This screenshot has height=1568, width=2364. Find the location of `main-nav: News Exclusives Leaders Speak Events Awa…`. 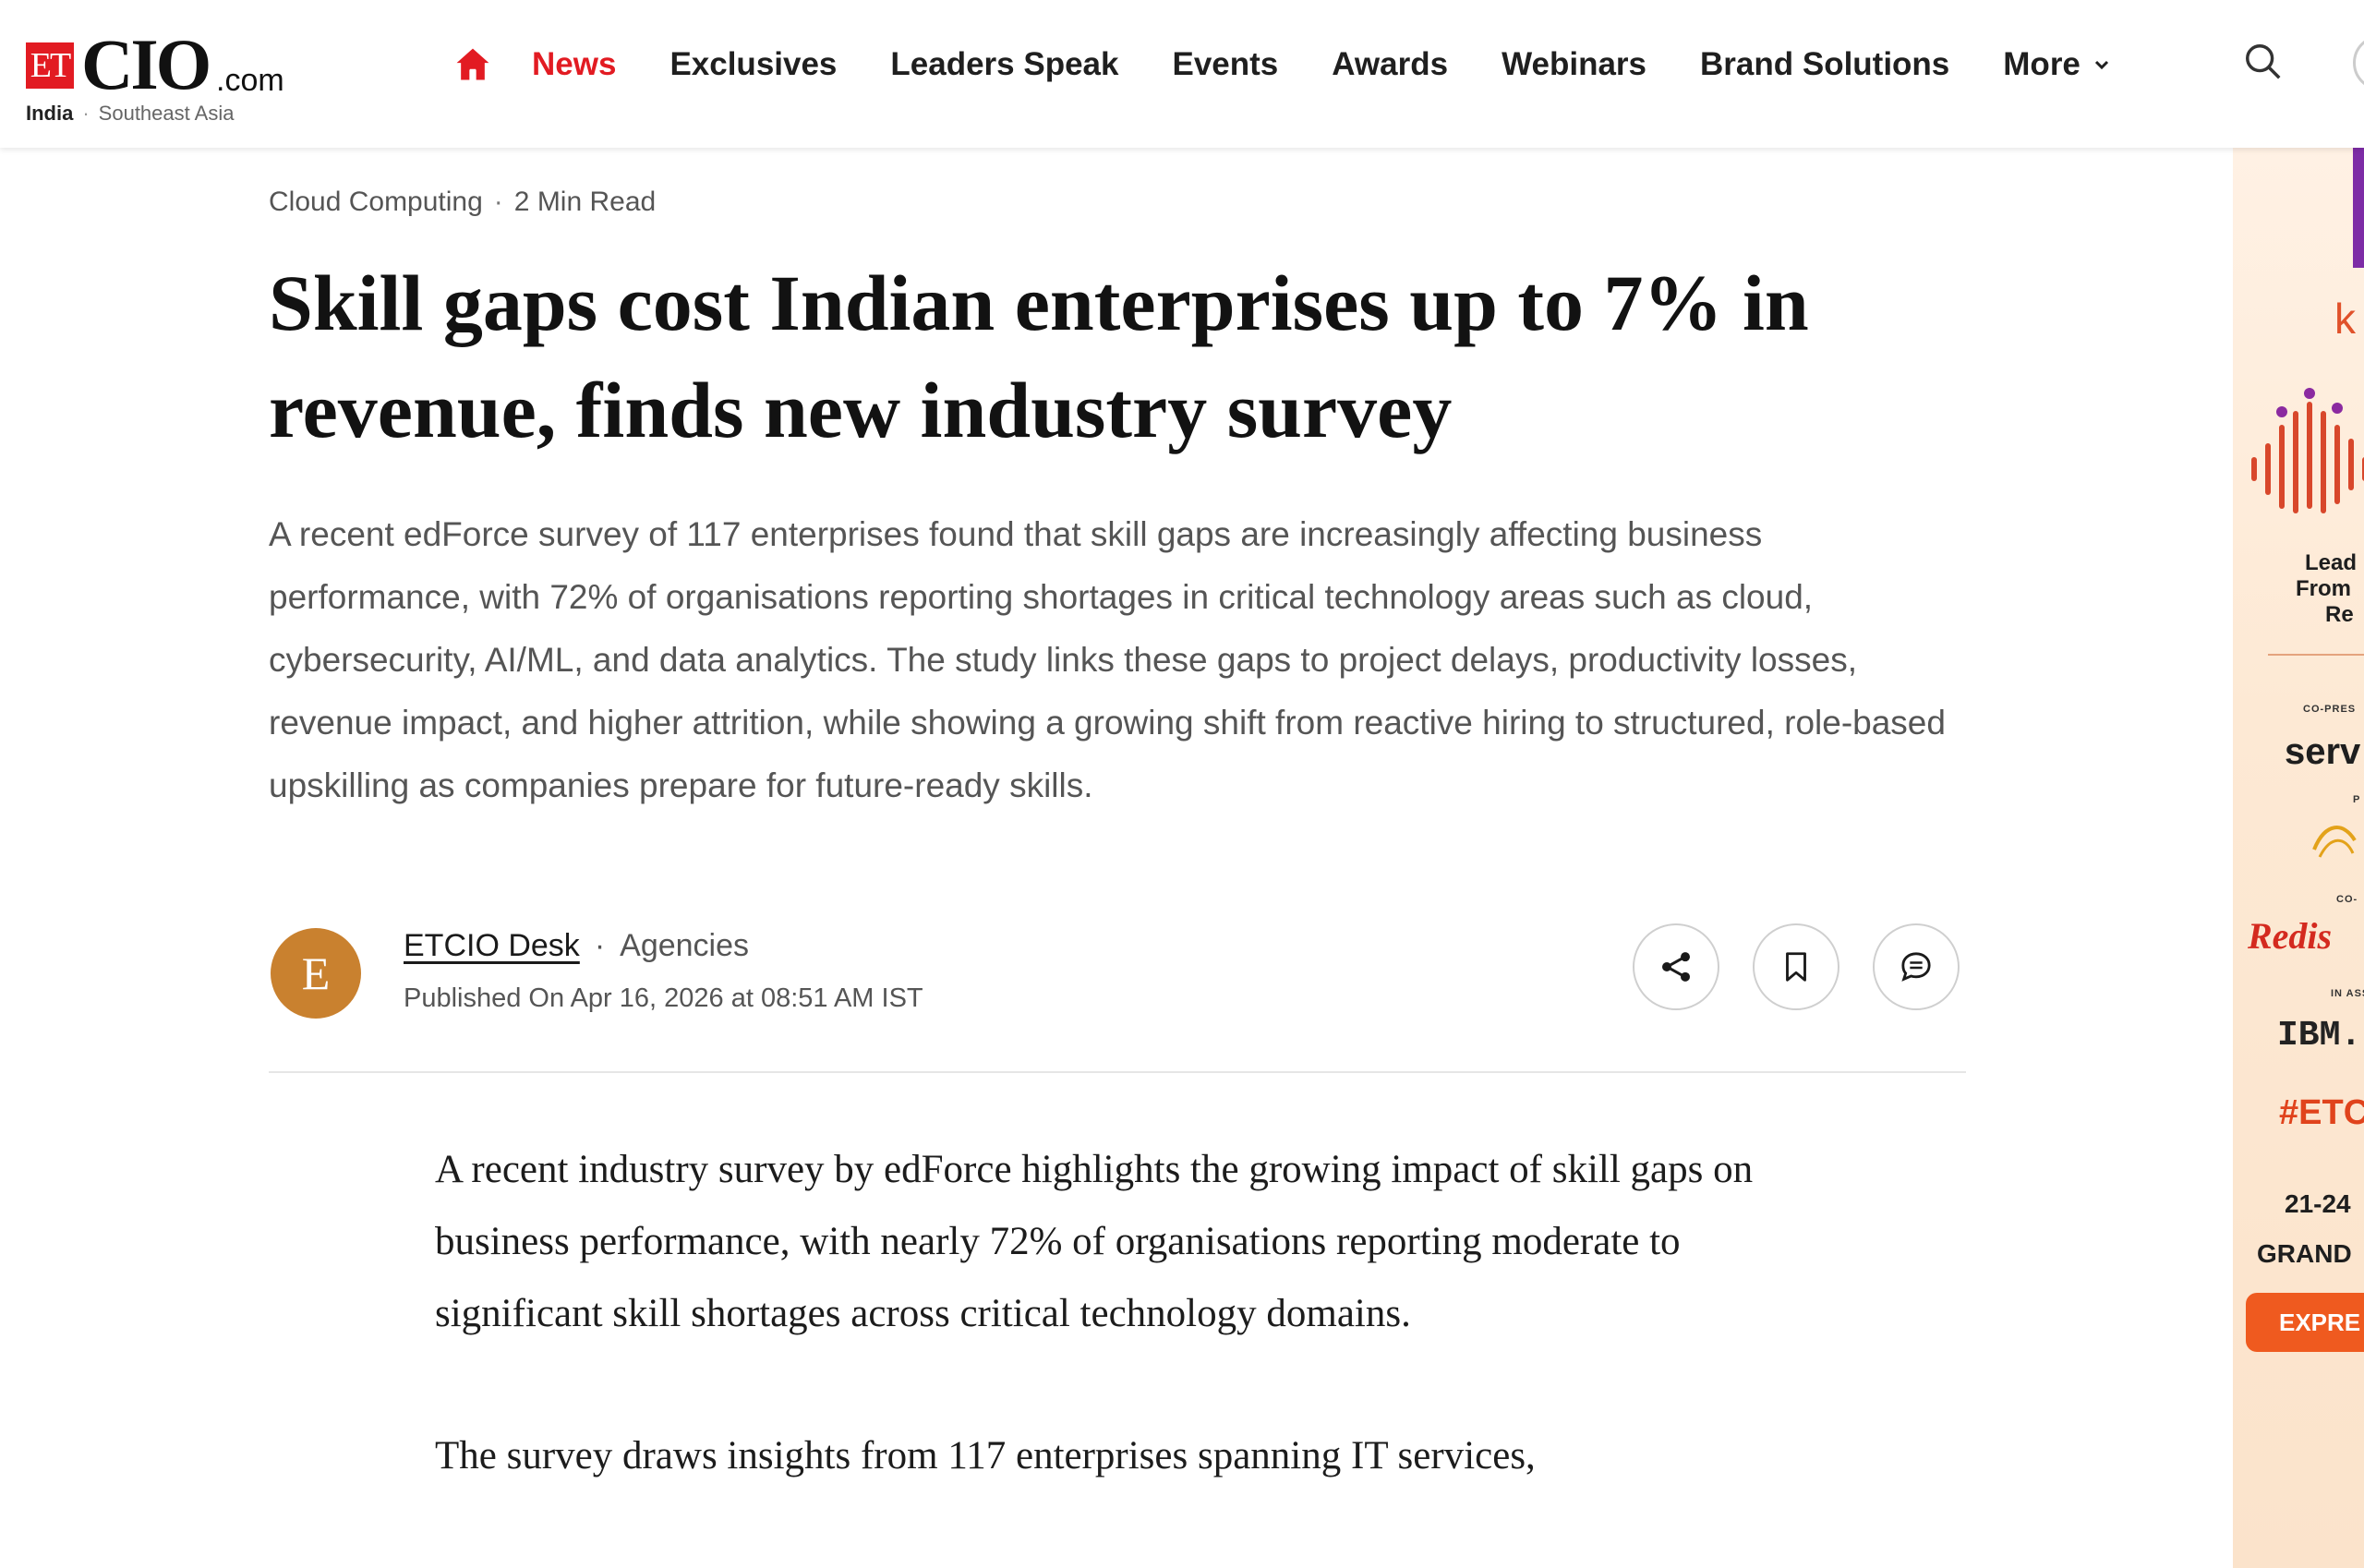

main-nav: News Exclusives Leaders Speak Events Awa… is located at coordinates (1280, 64).